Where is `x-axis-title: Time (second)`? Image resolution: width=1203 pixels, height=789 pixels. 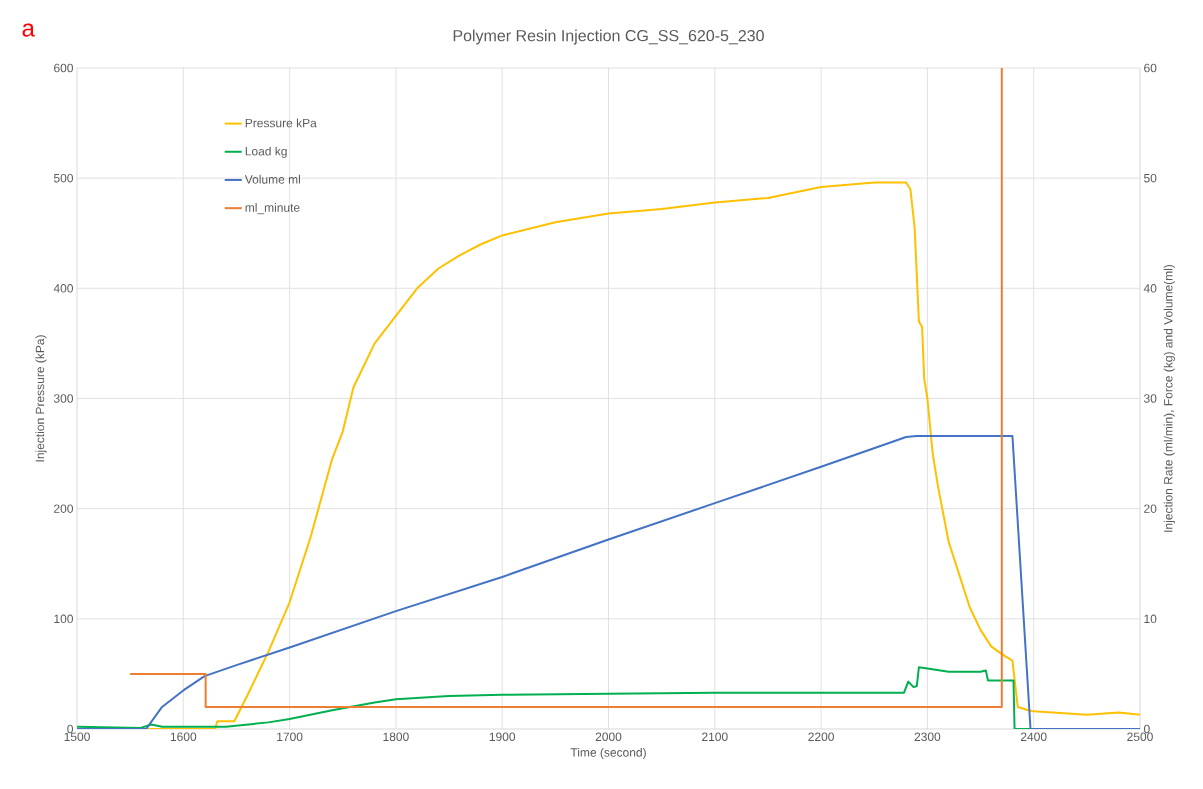 x-axis-title: Time (second) is located at coordinates (608, 753).